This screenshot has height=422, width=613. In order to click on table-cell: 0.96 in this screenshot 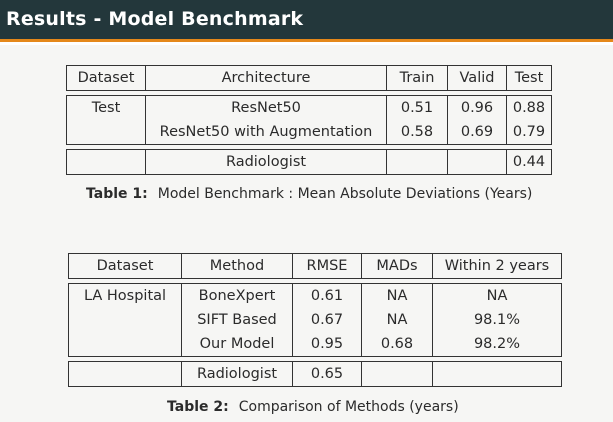, I will do `click(477, 107)`.